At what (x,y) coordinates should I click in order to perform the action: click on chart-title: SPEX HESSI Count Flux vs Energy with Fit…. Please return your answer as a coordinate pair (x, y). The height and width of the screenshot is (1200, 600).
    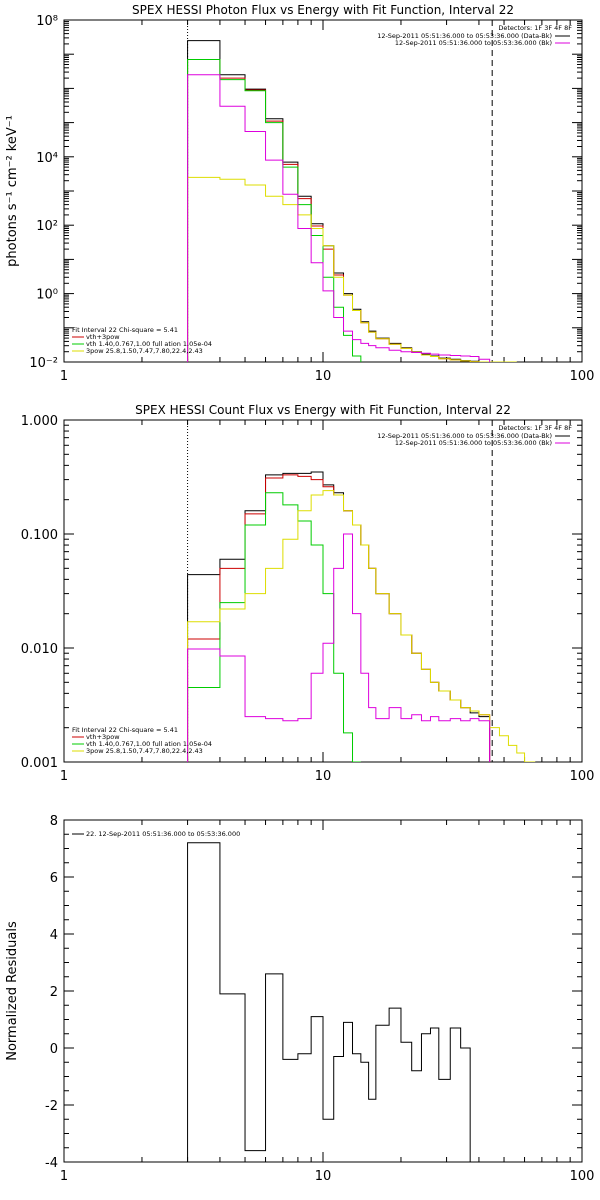
    Looking at the image, I should click on (323, 410).